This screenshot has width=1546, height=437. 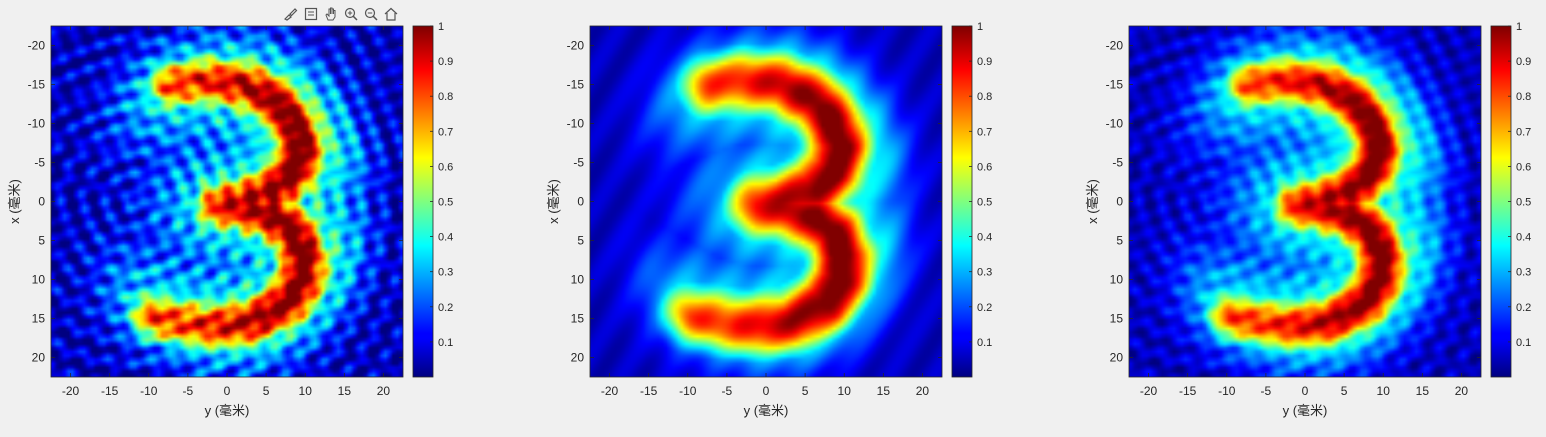 I want to click on zoom-in-icon, so click(x=351, y=14).